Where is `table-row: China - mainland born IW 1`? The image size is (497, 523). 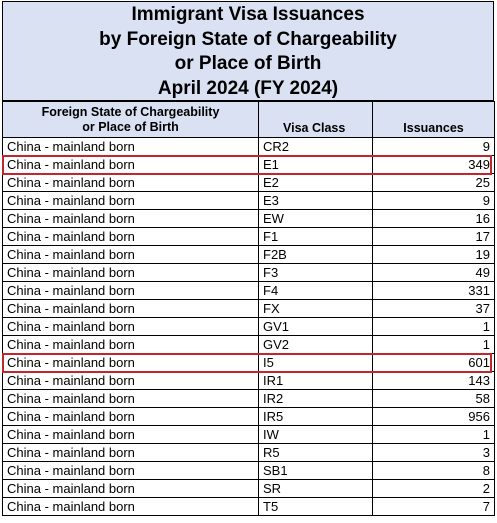
table-row: China - mainland born IW 1 is located at coordinates (248, 434).